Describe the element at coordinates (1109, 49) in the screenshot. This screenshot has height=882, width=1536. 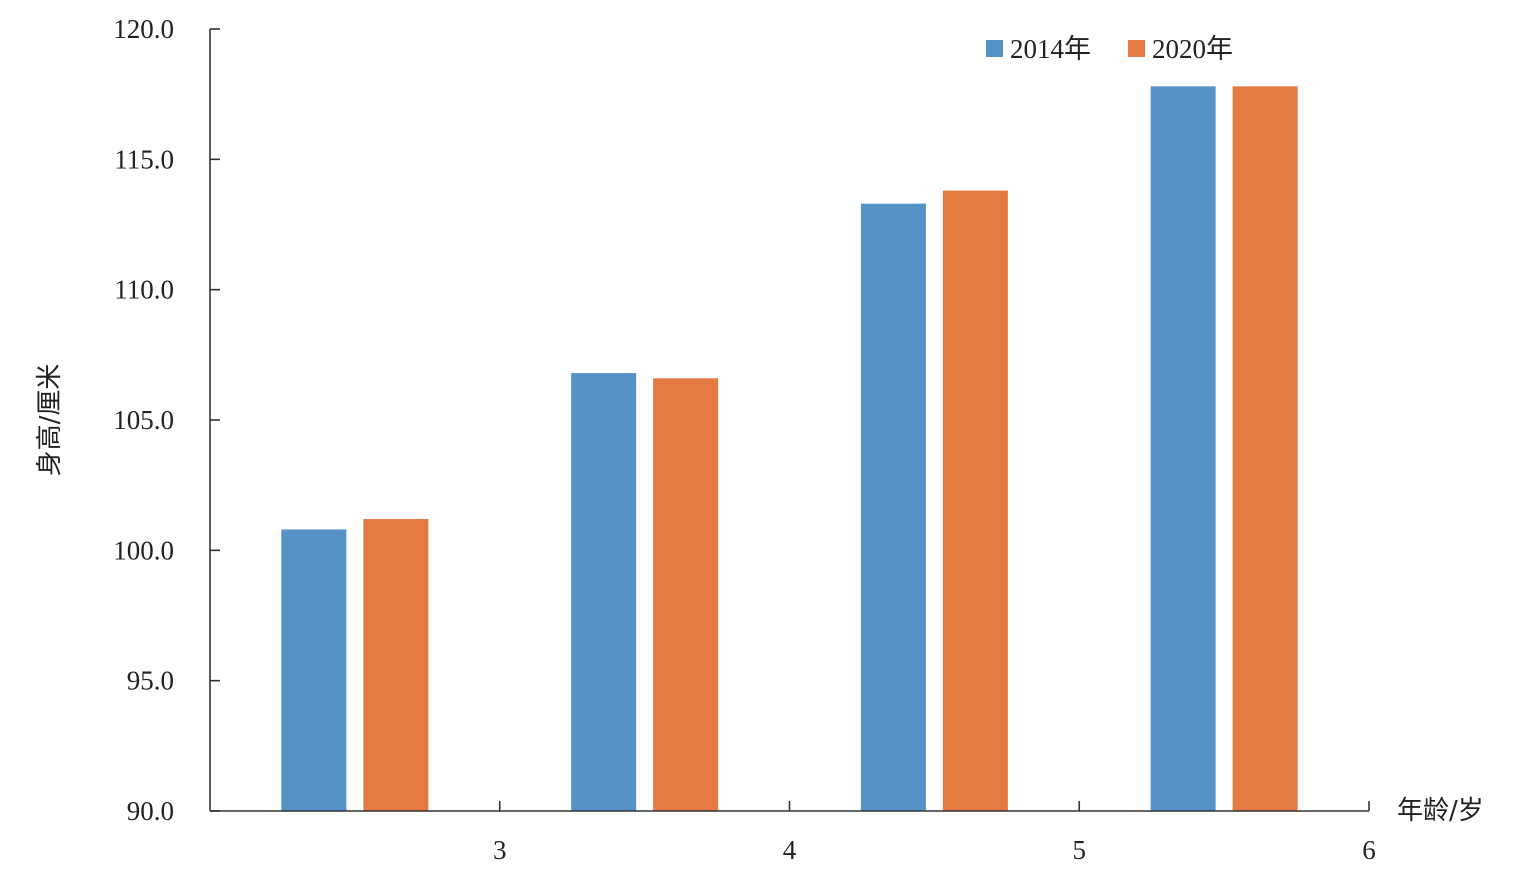
I see `legend: 2014年 2020年` at that location.